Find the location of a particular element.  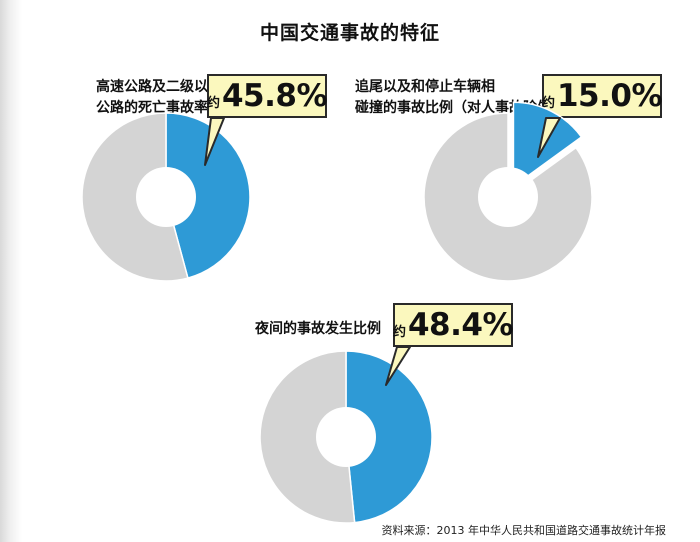

chart3-value-text: 48.4% is located at coordinates (460, 325).